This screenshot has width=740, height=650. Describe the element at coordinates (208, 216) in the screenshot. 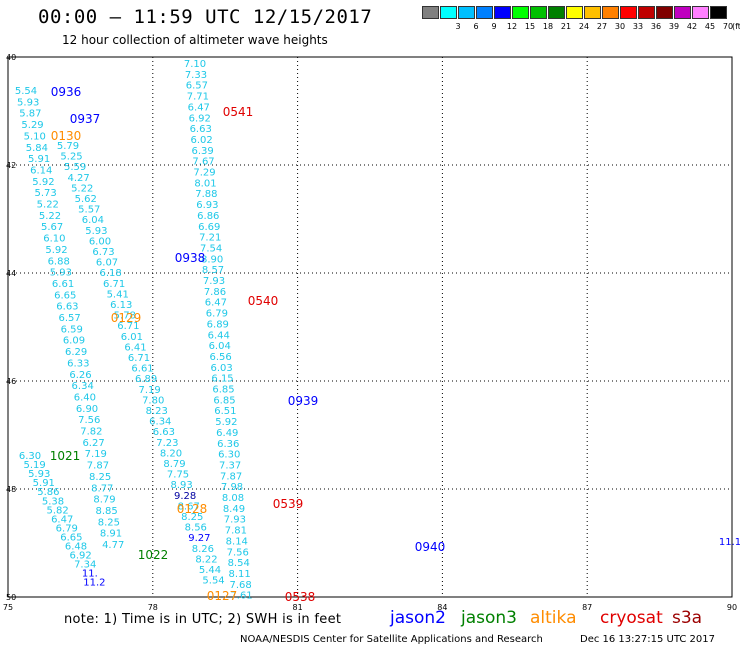

I see `swh-reading: 6.86` at that location.